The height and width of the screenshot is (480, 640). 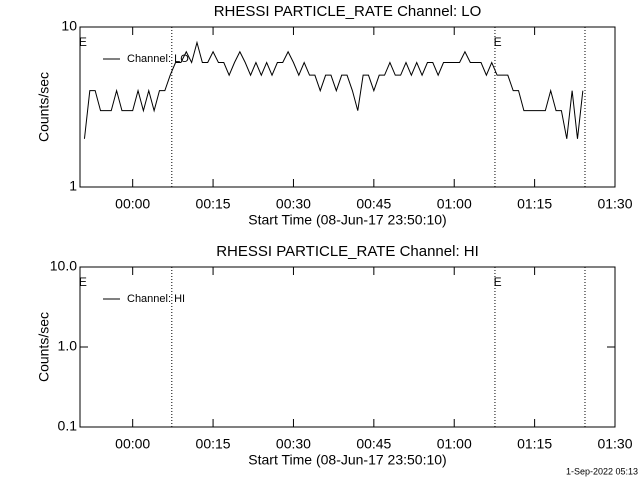 What do you see at coordinates (158, 59) in the screenshot?
I see `legend-label: Channel: LO` at bounding box center [158, 59].